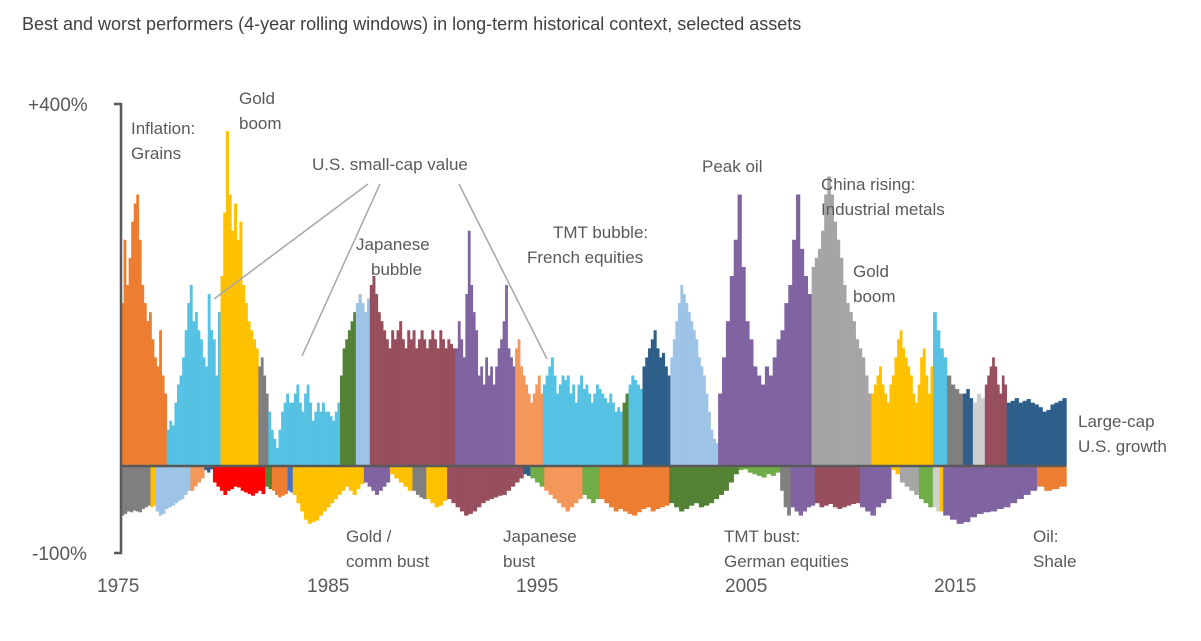 This screenshot has height=641, width=1201. I want to click on leader-line, so click(503, 271).